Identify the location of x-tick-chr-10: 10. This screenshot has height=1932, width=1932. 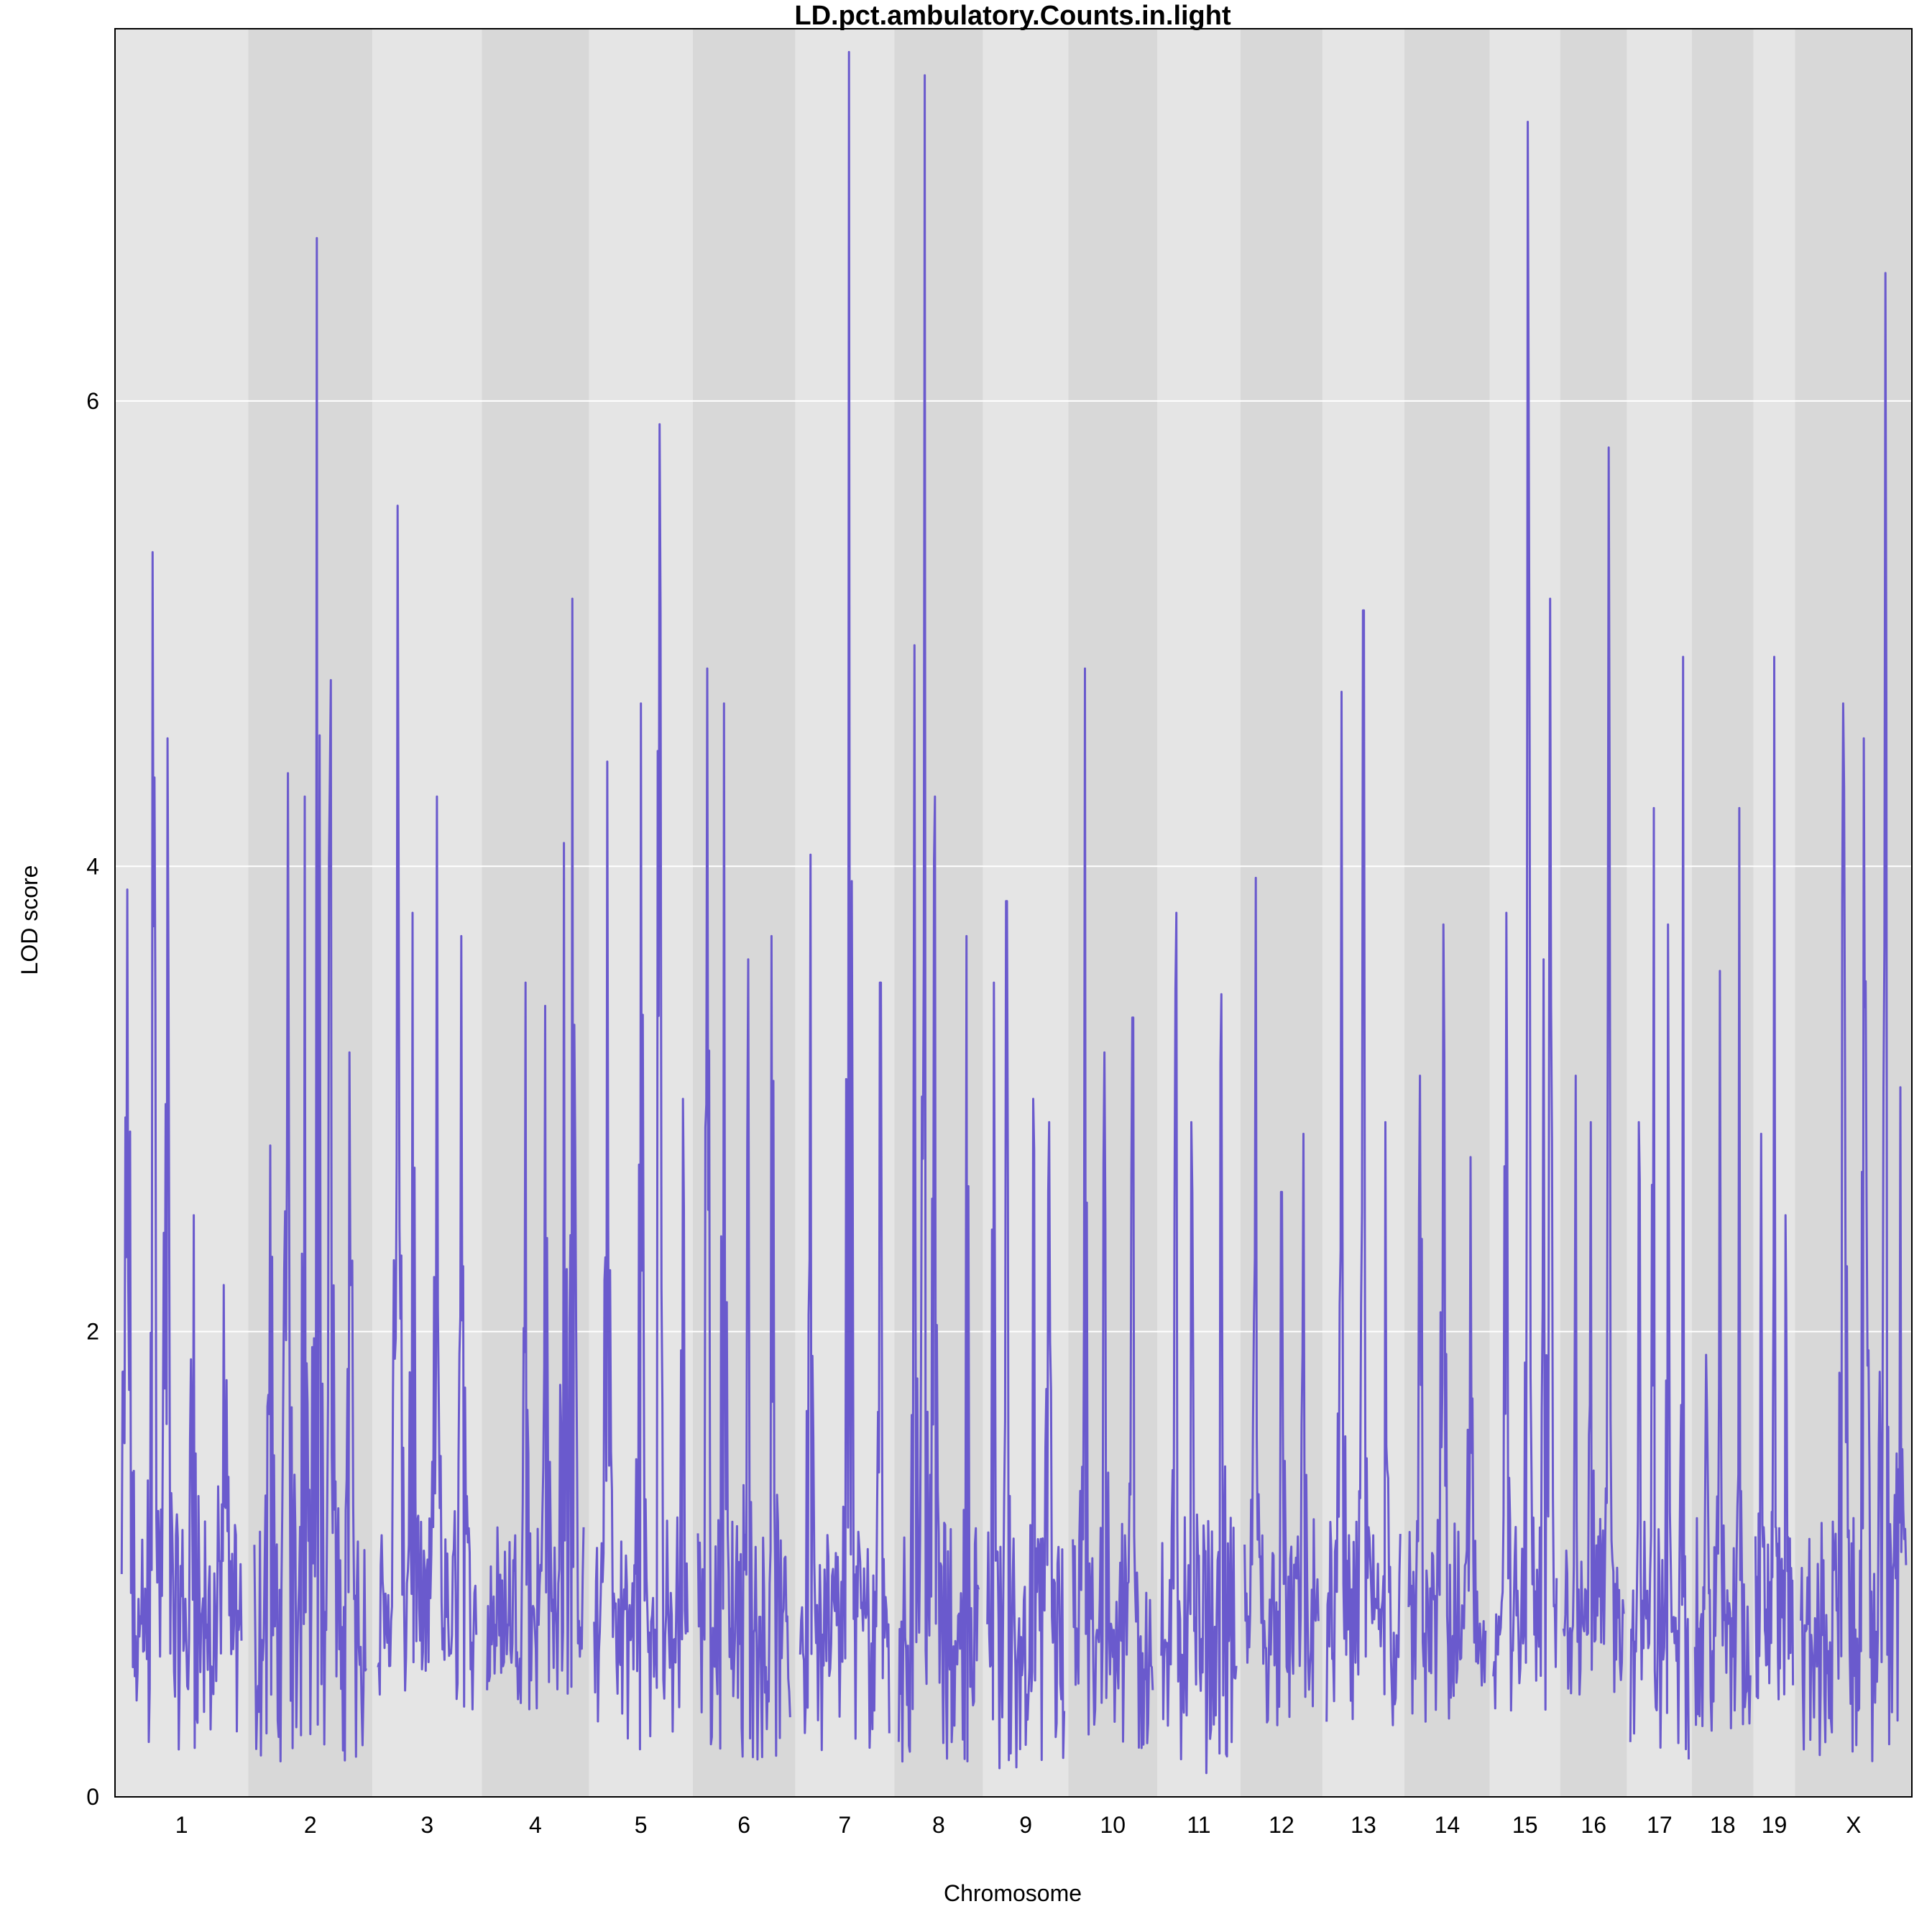
(1113, 1825).